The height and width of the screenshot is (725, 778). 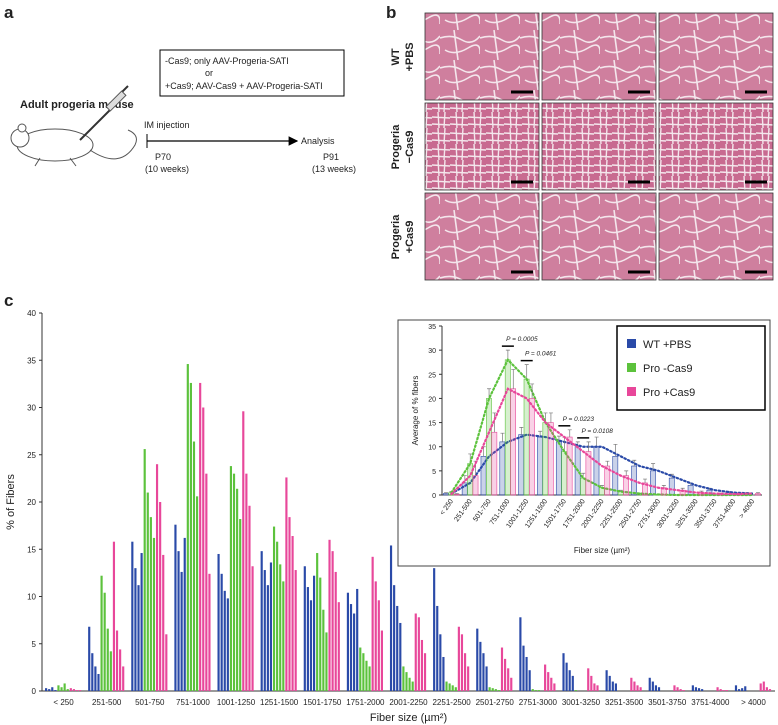 What do you see at coordinates (410, 147) in the screenshot?
I see `row-label: −Cas9` at bounding box center [410, 147].